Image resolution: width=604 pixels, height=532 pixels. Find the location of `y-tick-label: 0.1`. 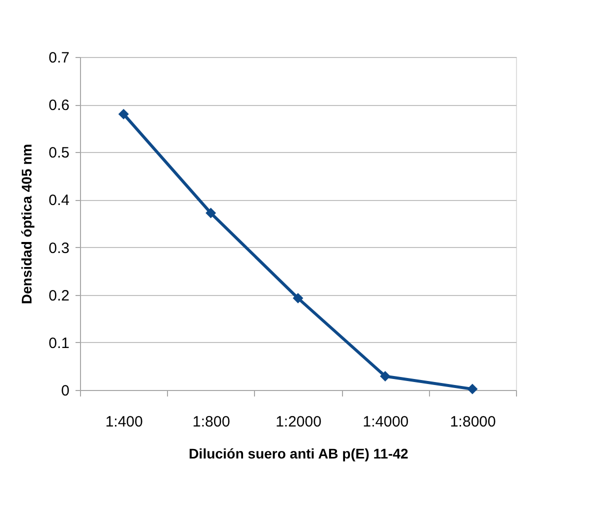

y-tick-label: 0.1 is located at coordinates (59, 343).